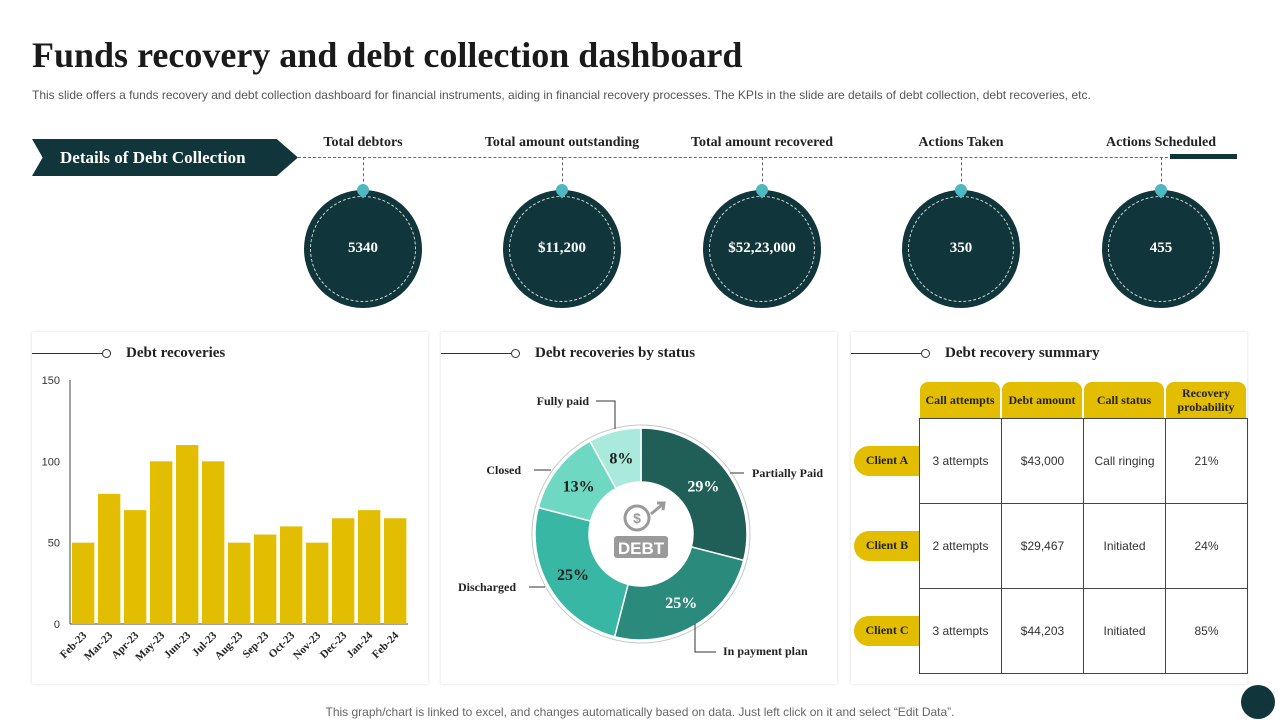  Describe the element at coordinates (1161, 142) in the screenshot. I see `kpi-label: Actions Scheduled` at that location.